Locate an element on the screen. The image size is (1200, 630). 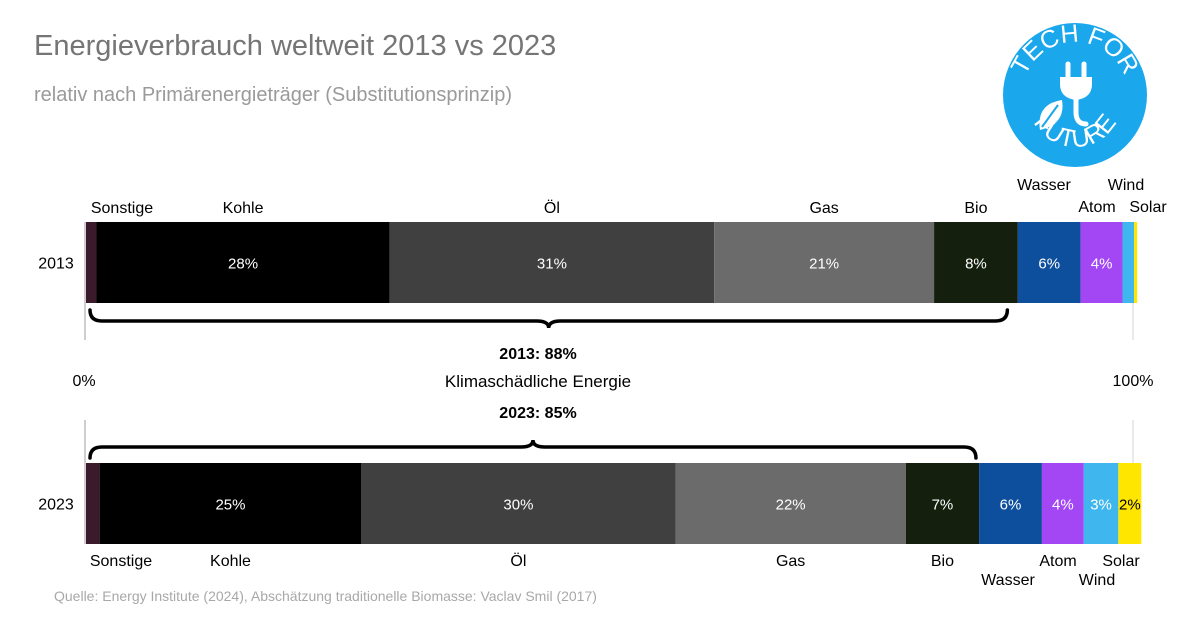
series-label-2013-Gas: Gas is located at coordinates (823, 208).